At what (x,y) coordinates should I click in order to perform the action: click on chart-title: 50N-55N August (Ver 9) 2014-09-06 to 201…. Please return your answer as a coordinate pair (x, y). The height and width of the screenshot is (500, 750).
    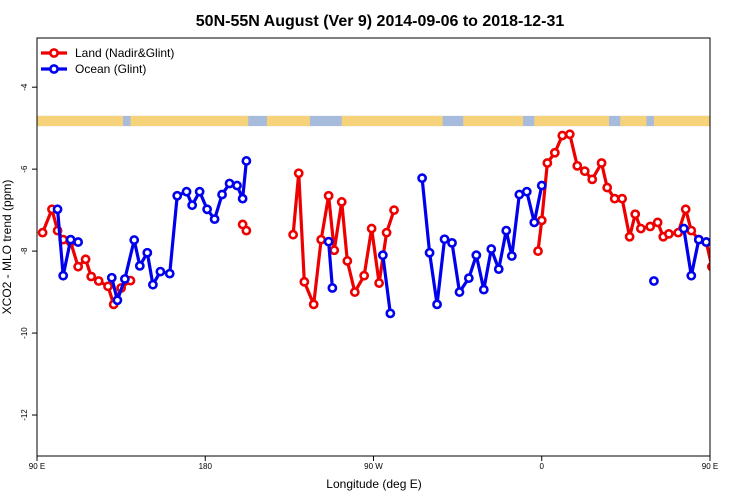
    Looking at the image, I should click on (380, 21).